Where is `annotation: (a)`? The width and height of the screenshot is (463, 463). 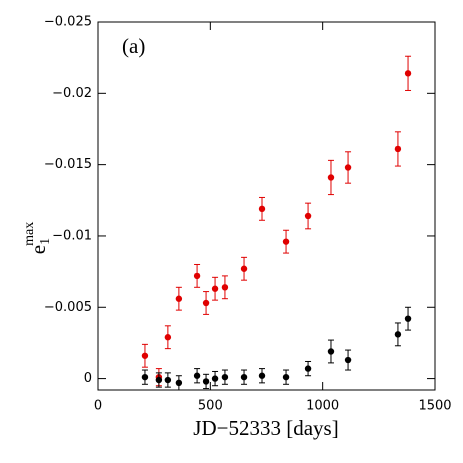
annotation: (a) is located at coordinates (133, 46).